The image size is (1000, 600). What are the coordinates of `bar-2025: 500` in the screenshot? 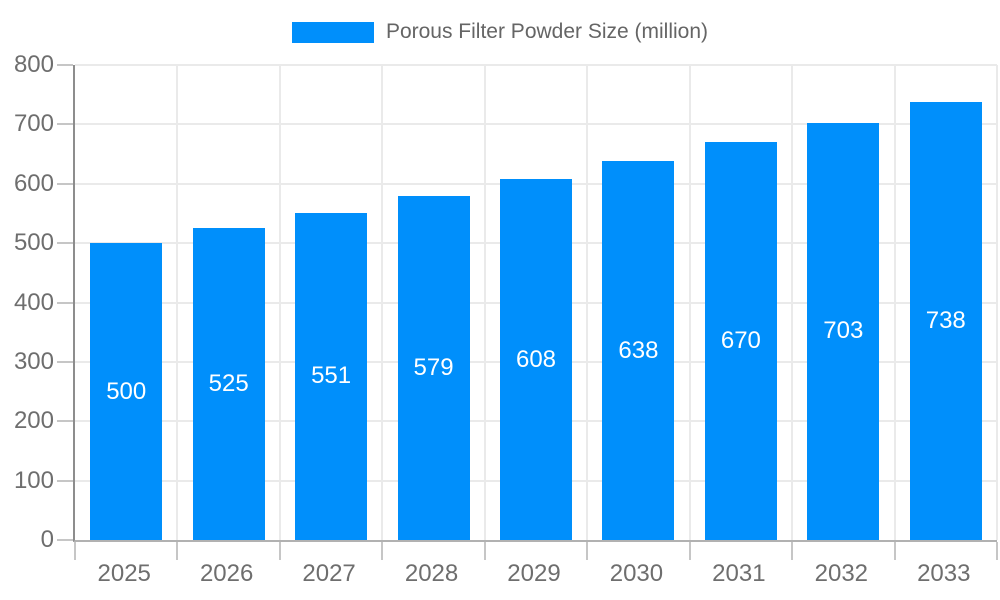 It's located at (126, 391).